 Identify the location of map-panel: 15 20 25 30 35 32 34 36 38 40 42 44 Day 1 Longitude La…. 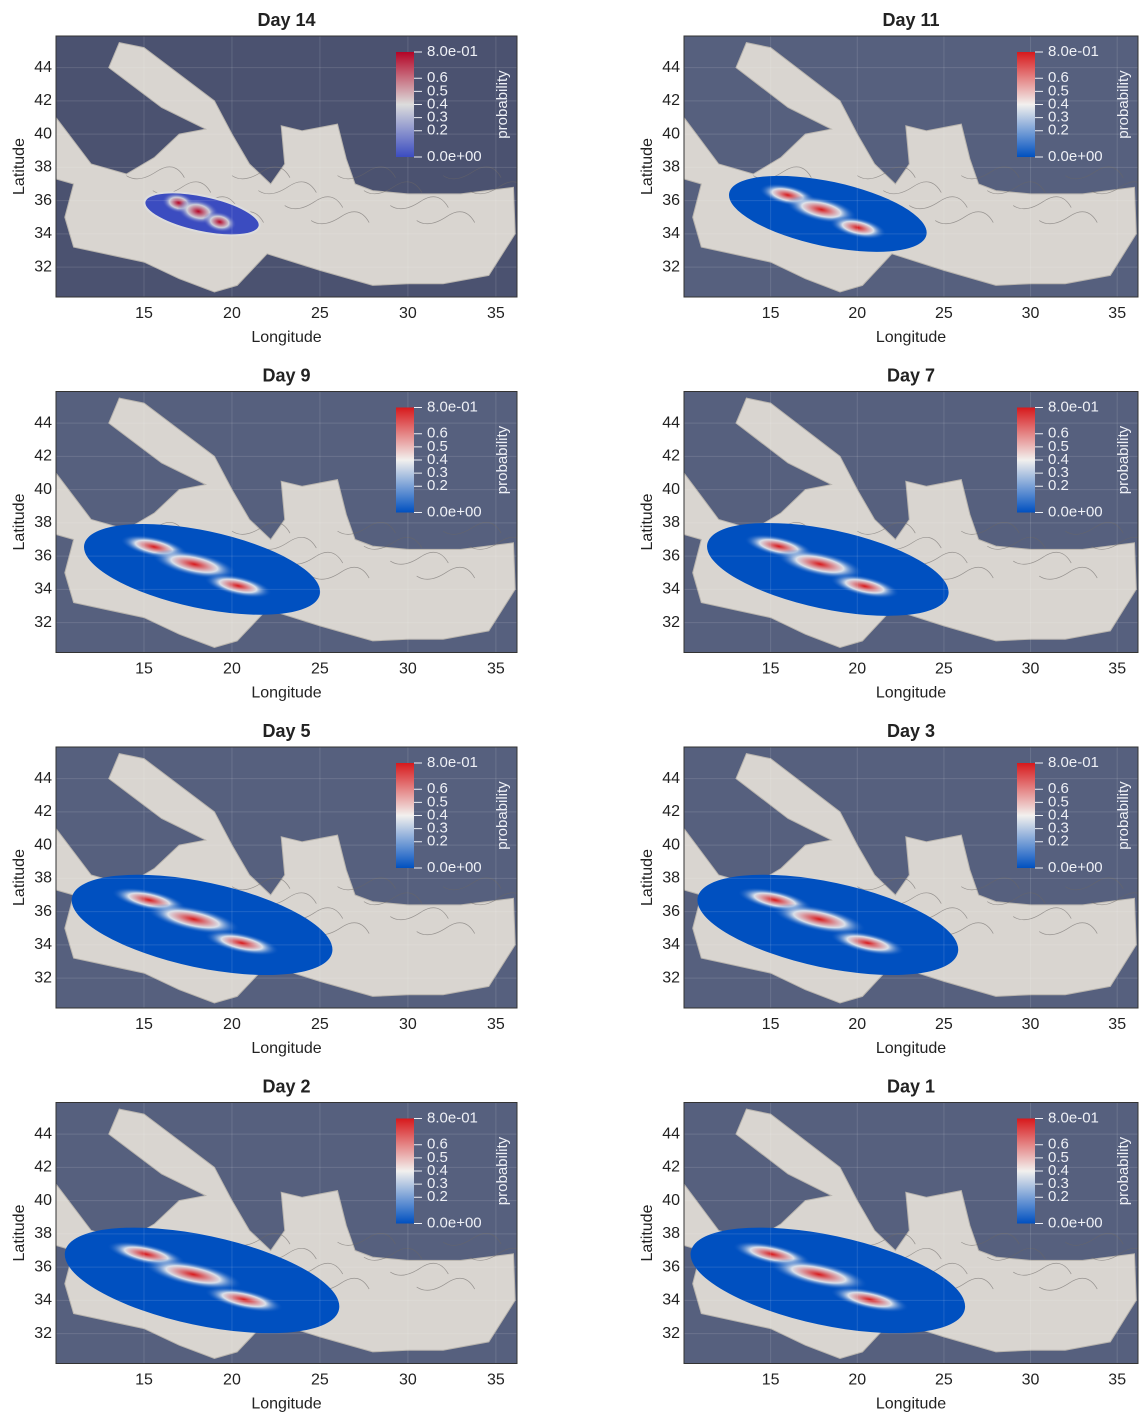
(889, 1244).